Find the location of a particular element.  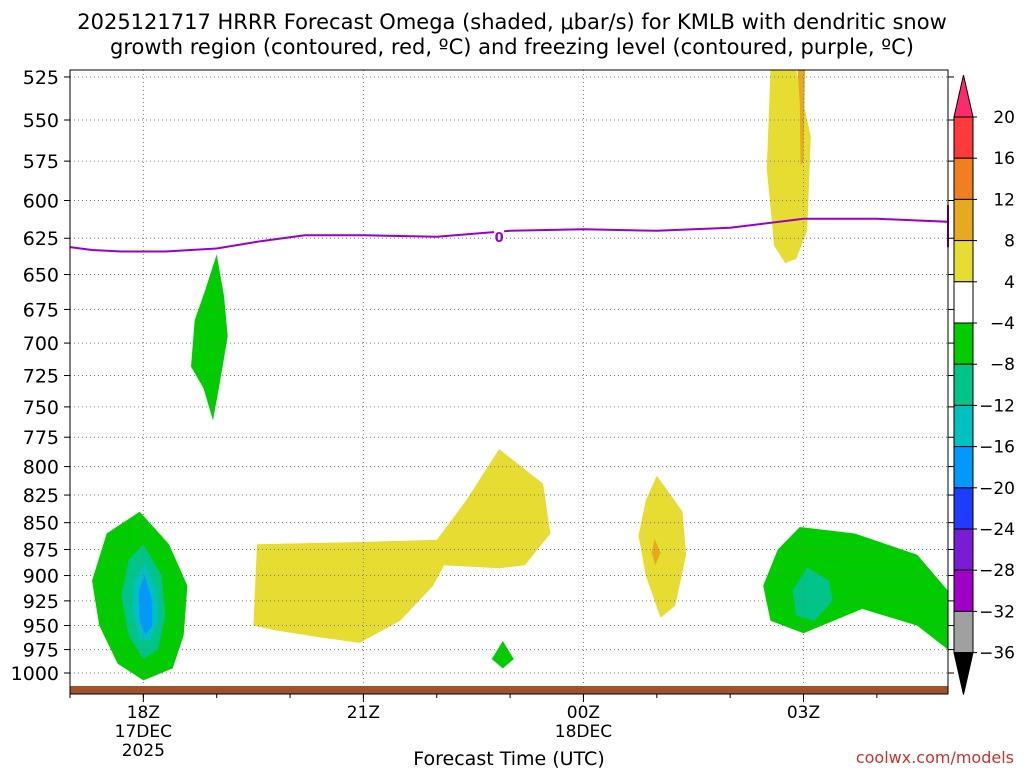

colorbar-top-arrow is located at coordinates (963, 96).